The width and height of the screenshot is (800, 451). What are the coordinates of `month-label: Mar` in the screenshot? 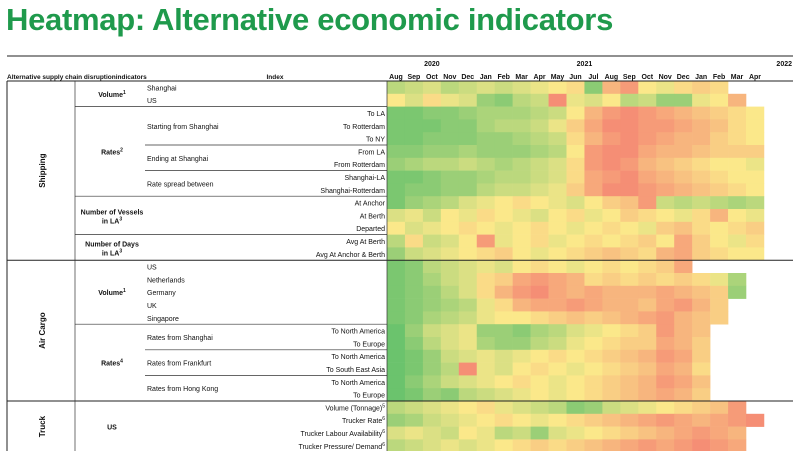 It's located at (521, 77).